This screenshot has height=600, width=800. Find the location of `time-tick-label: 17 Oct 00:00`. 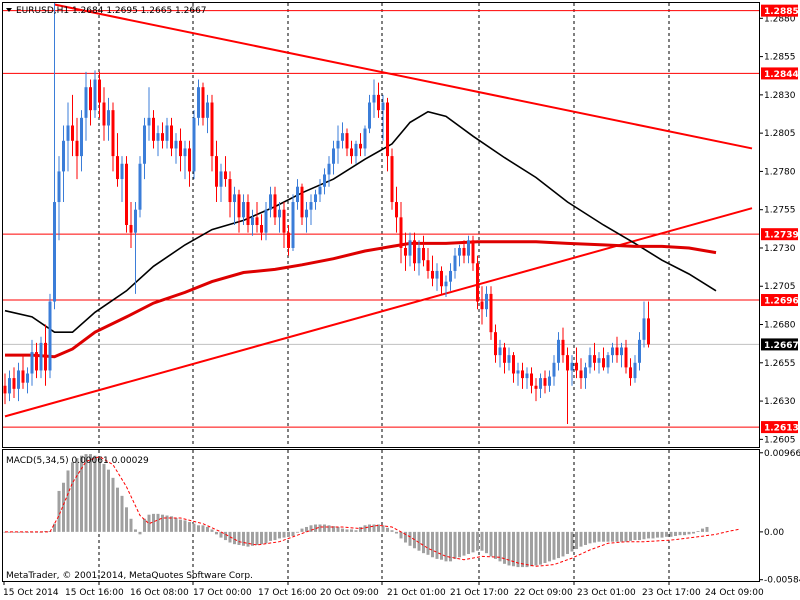

time-tick-label: 17 Oct 00:00 is located at coordinates (222, 593).